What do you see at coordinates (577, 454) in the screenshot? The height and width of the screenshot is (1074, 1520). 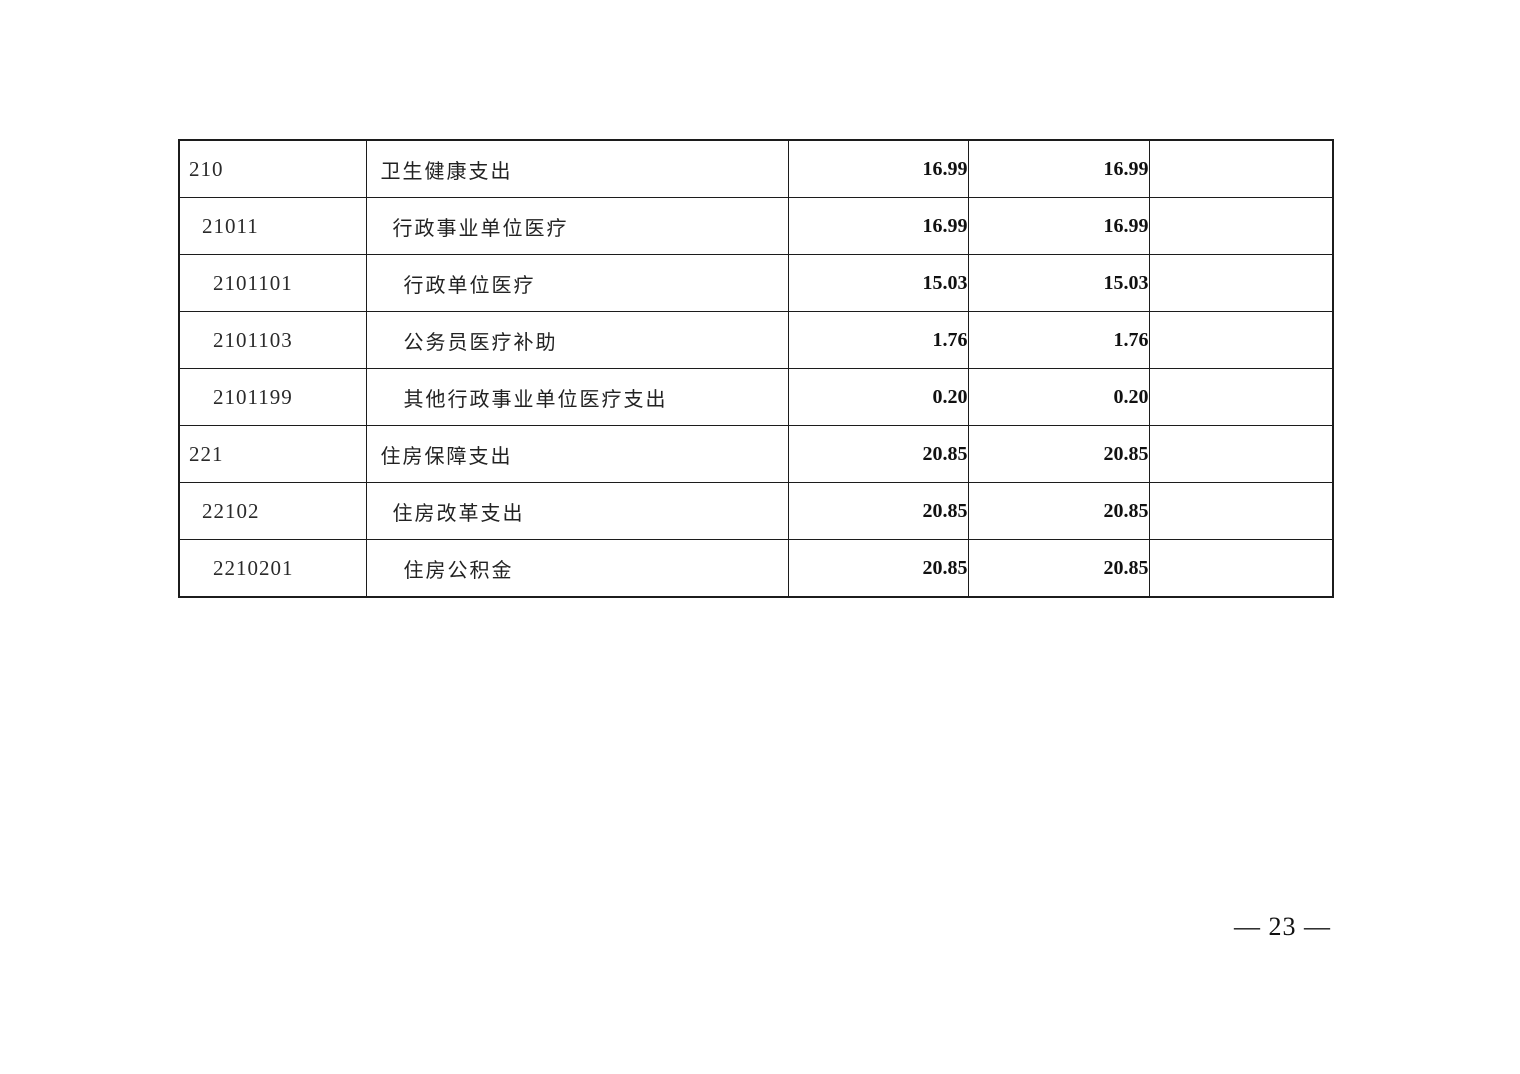 I see `item-name-cell: 住房保障支出` at bounding box center [577, 454].